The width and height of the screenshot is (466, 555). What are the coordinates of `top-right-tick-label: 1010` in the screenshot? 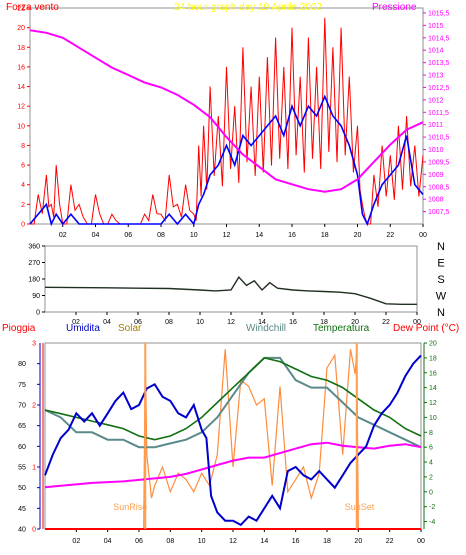 It's located at (436, 150).